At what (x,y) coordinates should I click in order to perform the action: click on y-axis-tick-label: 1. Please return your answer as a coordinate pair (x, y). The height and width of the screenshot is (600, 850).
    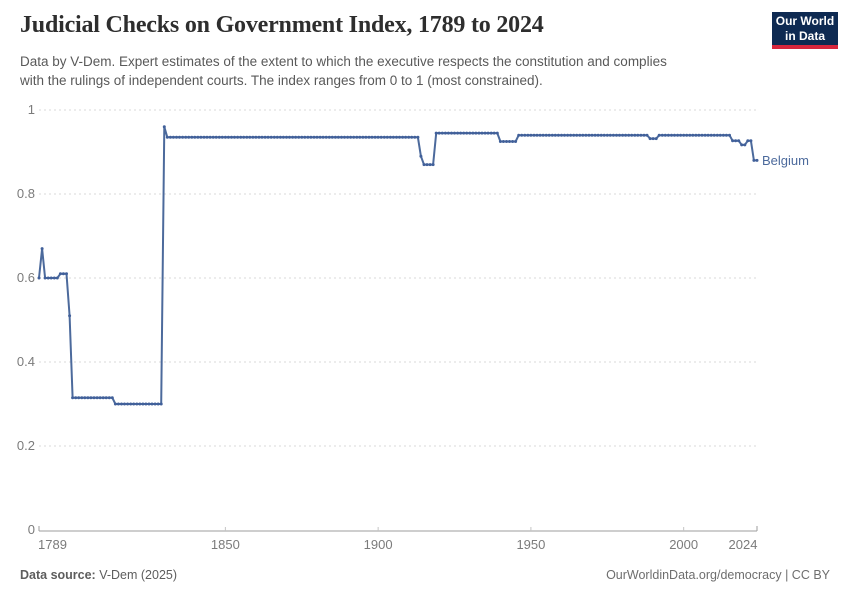
    Looking at the image, I should click on (31, 109).